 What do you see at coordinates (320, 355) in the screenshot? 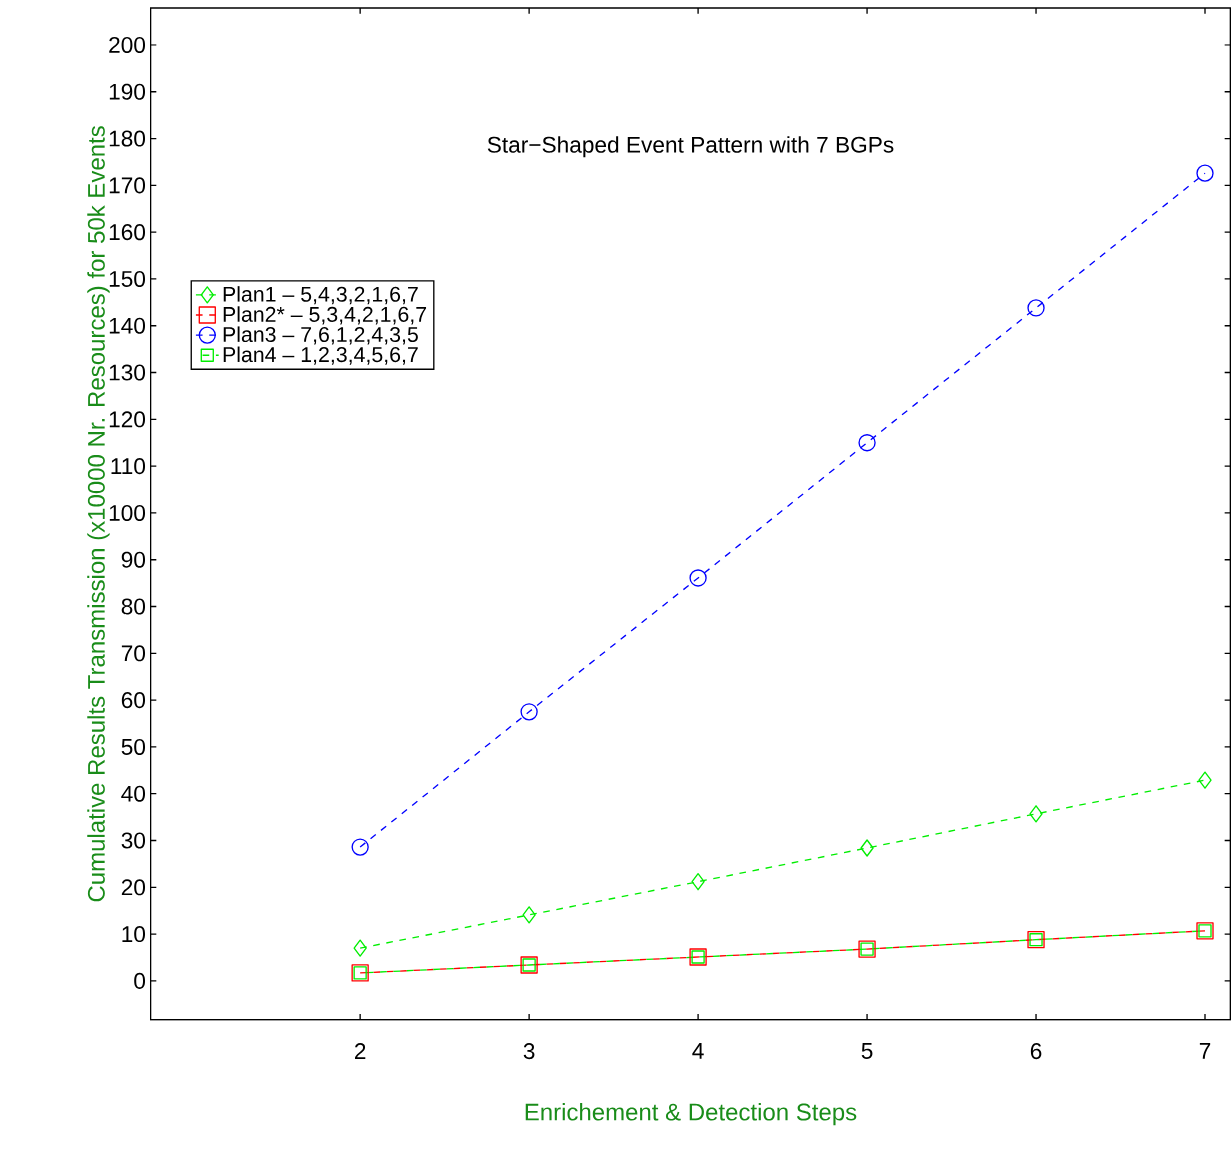
I see `legend-label: Plan4 – 1,2,3,4,5,6,7` at bounding box center [320, 355].